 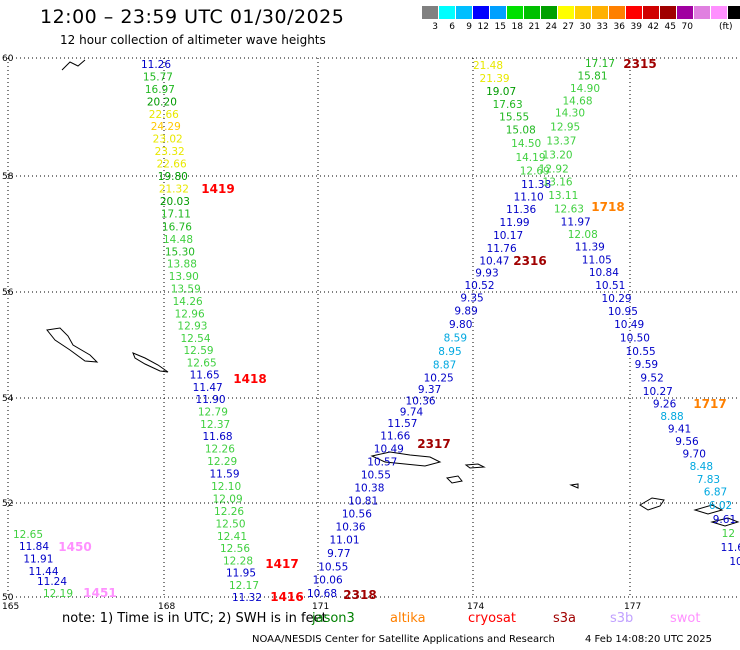 What do you see at coordinates (52, 582) in the screenshot?
I see `track-1450-value: 11.24` at bounding box center [52, 582].